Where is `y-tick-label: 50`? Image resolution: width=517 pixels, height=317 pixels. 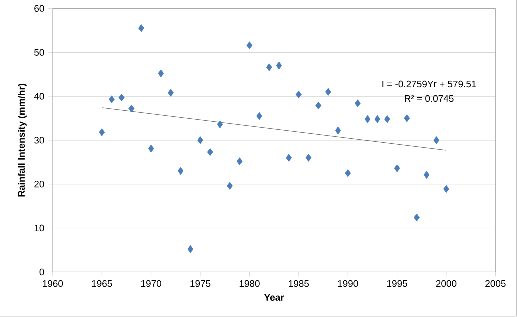 y-tick-label: 50 is located at coordinates (39, 52).